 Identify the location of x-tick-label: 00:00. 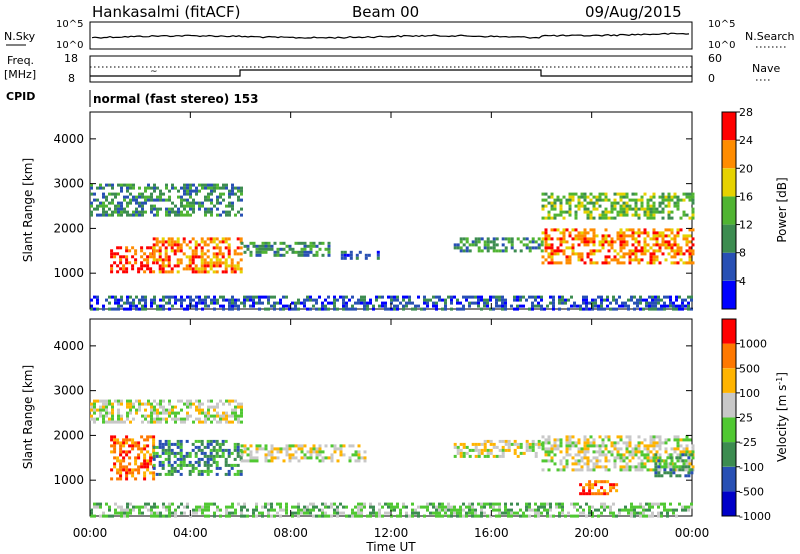
(692, 533).